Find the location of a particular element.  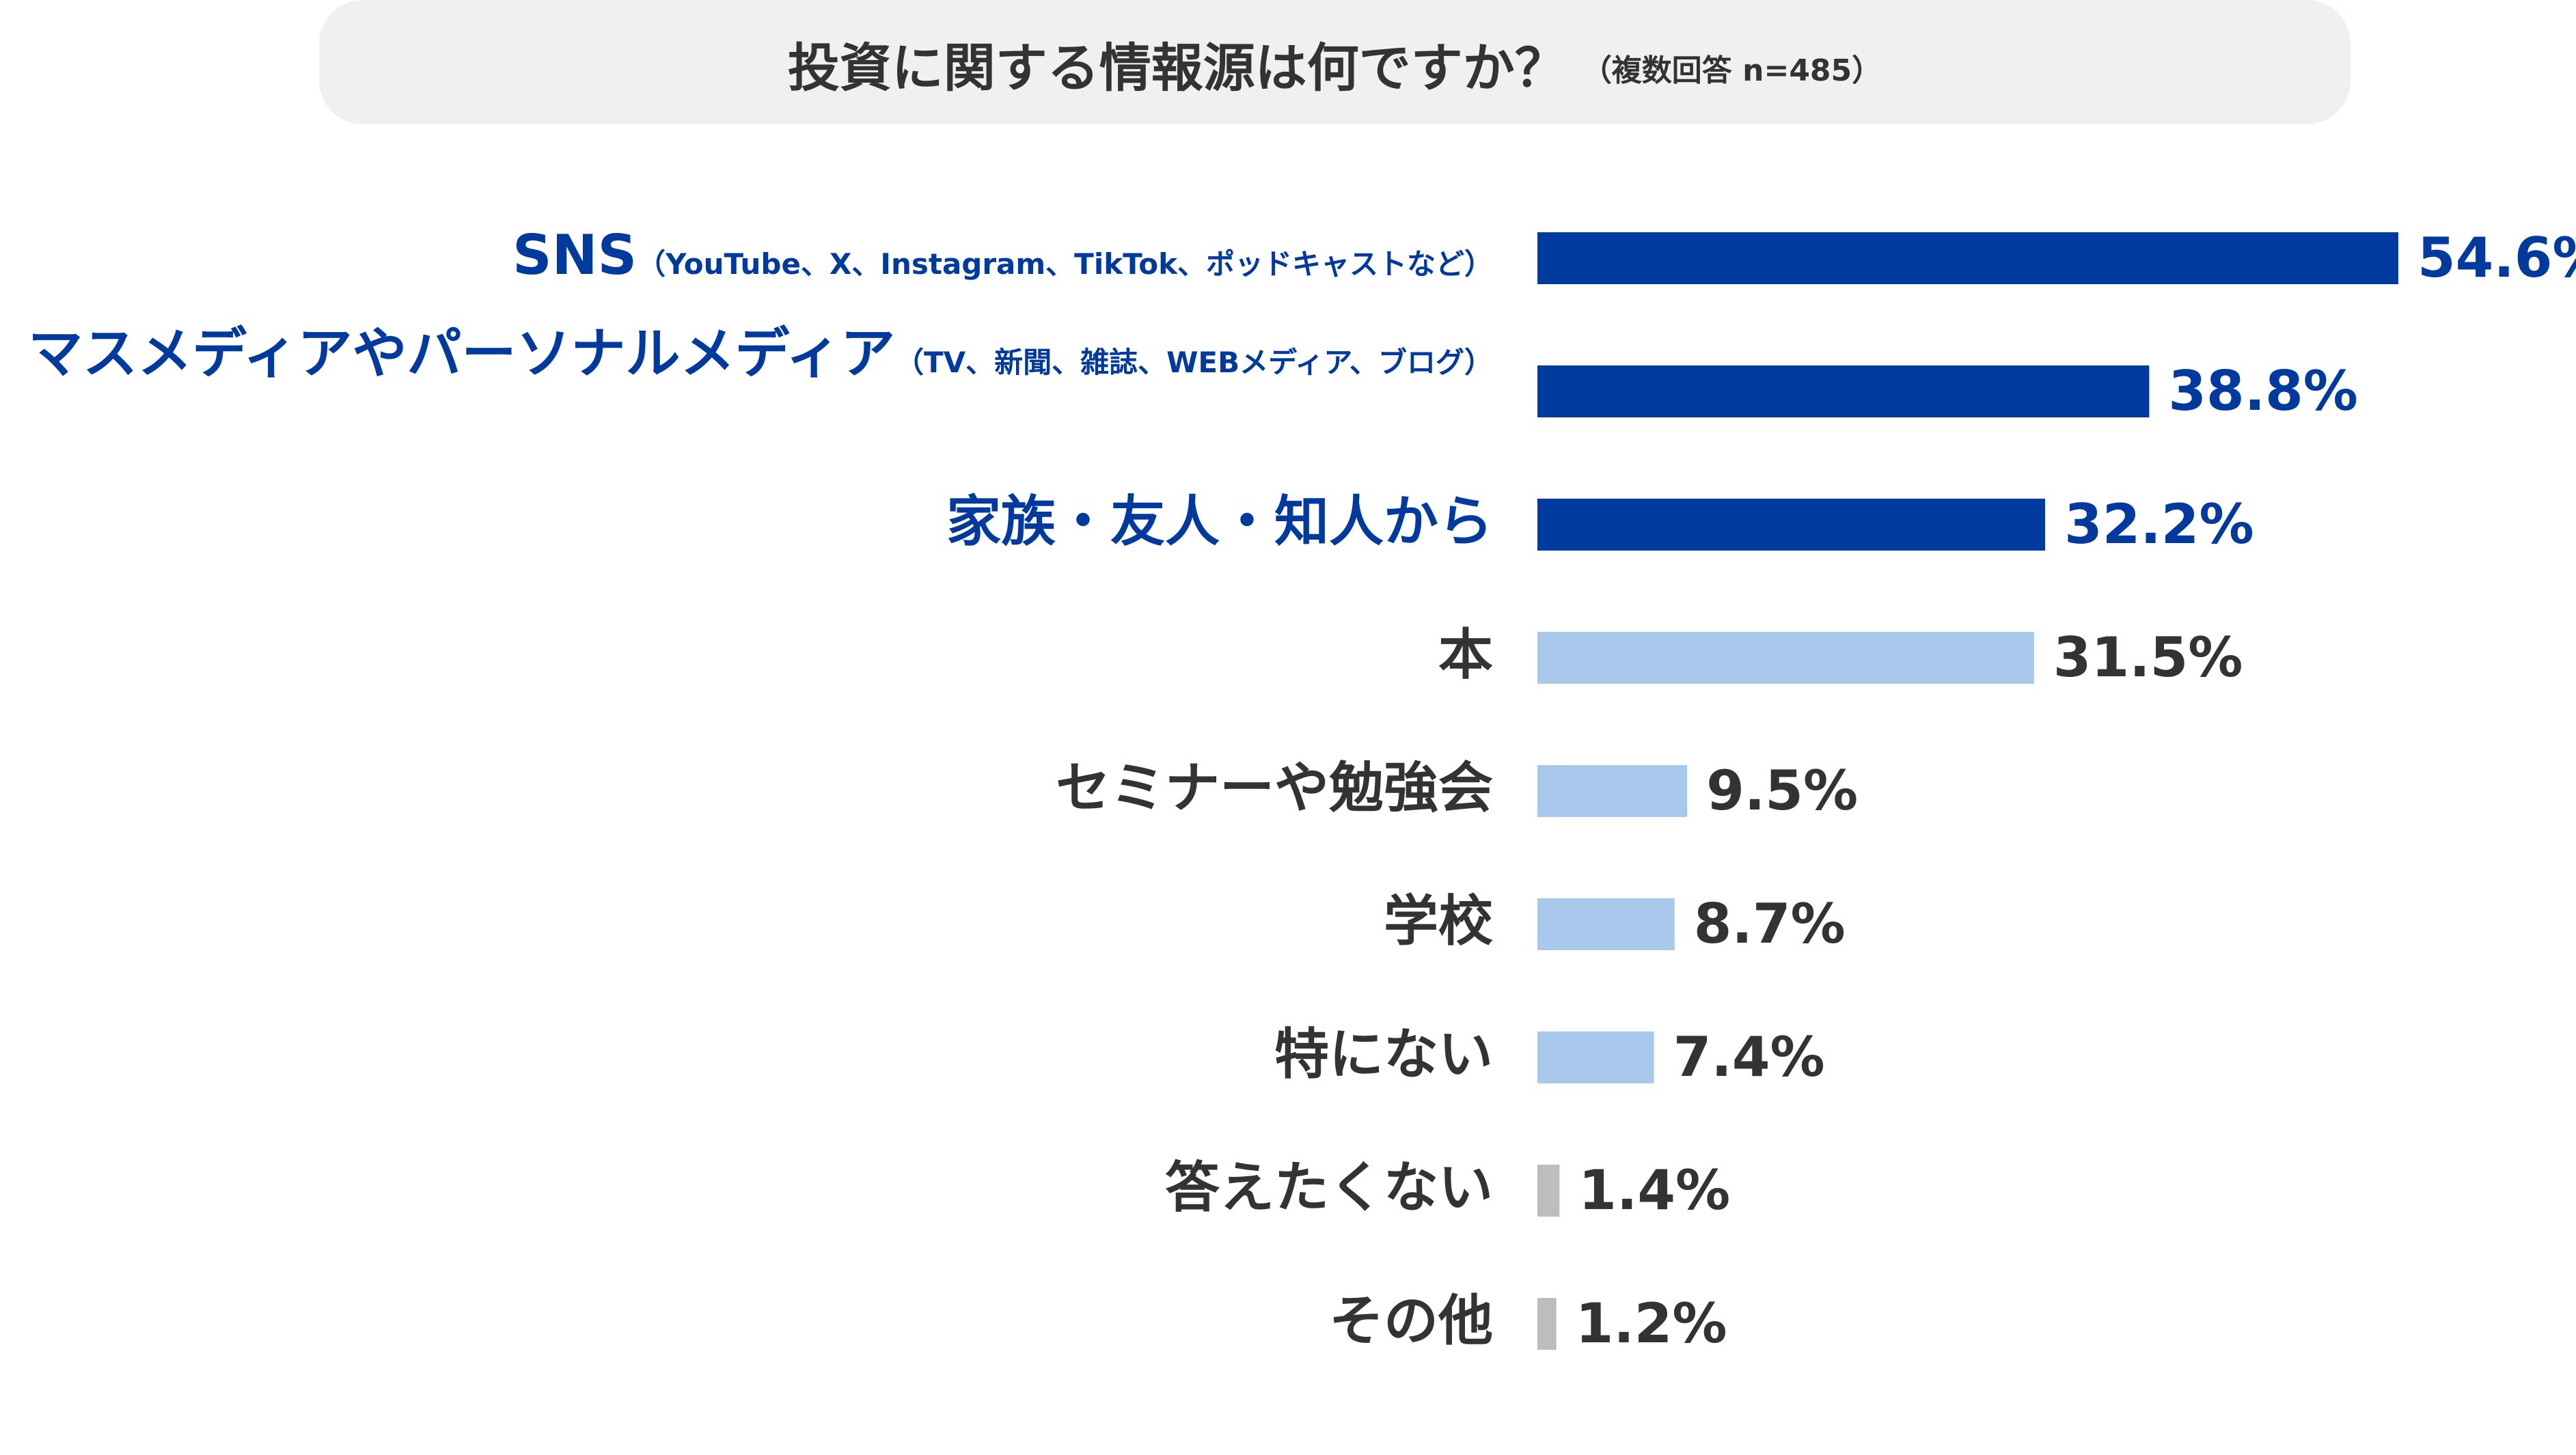

category-label: 本 is located at coordinates (1466, 655).